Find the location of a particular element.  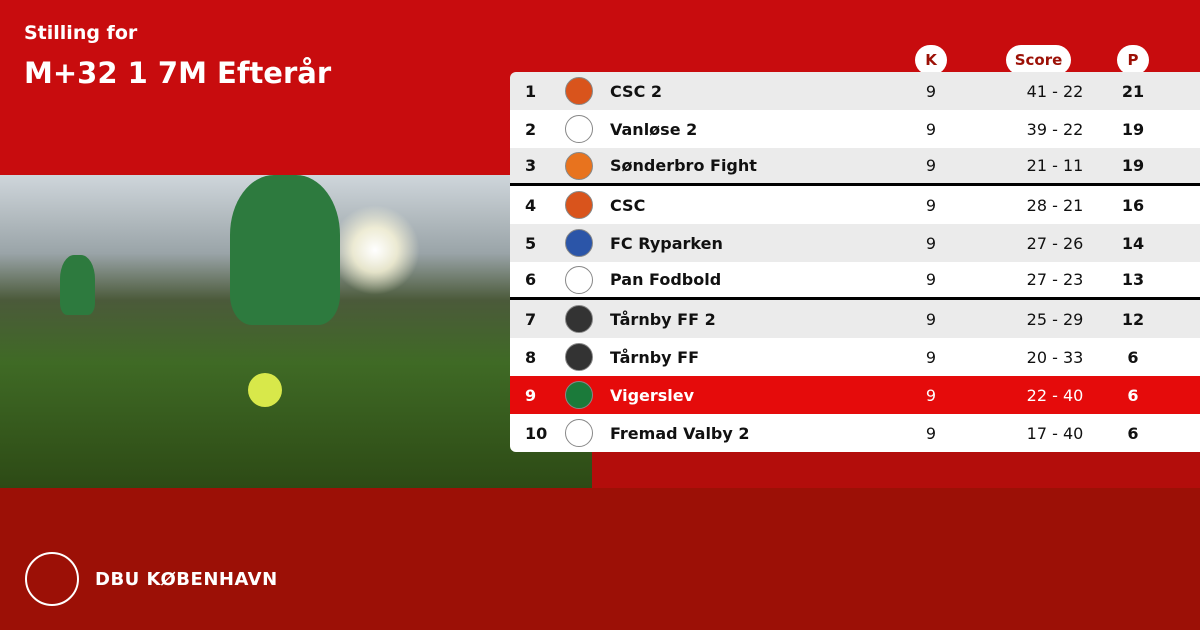

table-row: 2 Vanløse 2 9 39 - 22 19 is located at coordinates (855, 129).